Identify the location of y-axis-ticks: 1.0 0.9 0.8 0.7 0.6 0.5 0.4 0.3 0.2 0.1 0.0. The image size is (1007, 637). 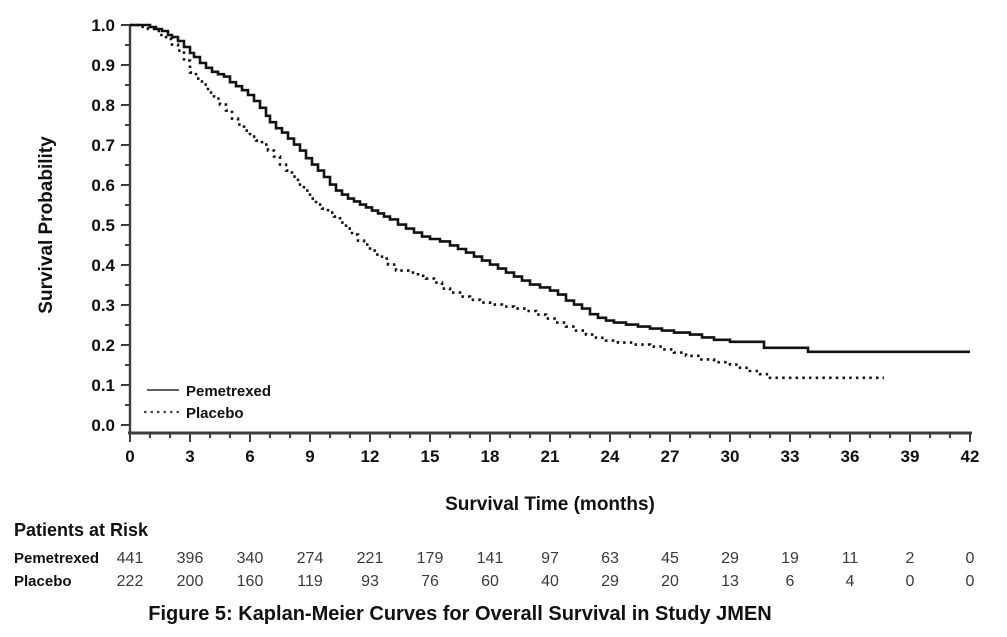
(110, 225).